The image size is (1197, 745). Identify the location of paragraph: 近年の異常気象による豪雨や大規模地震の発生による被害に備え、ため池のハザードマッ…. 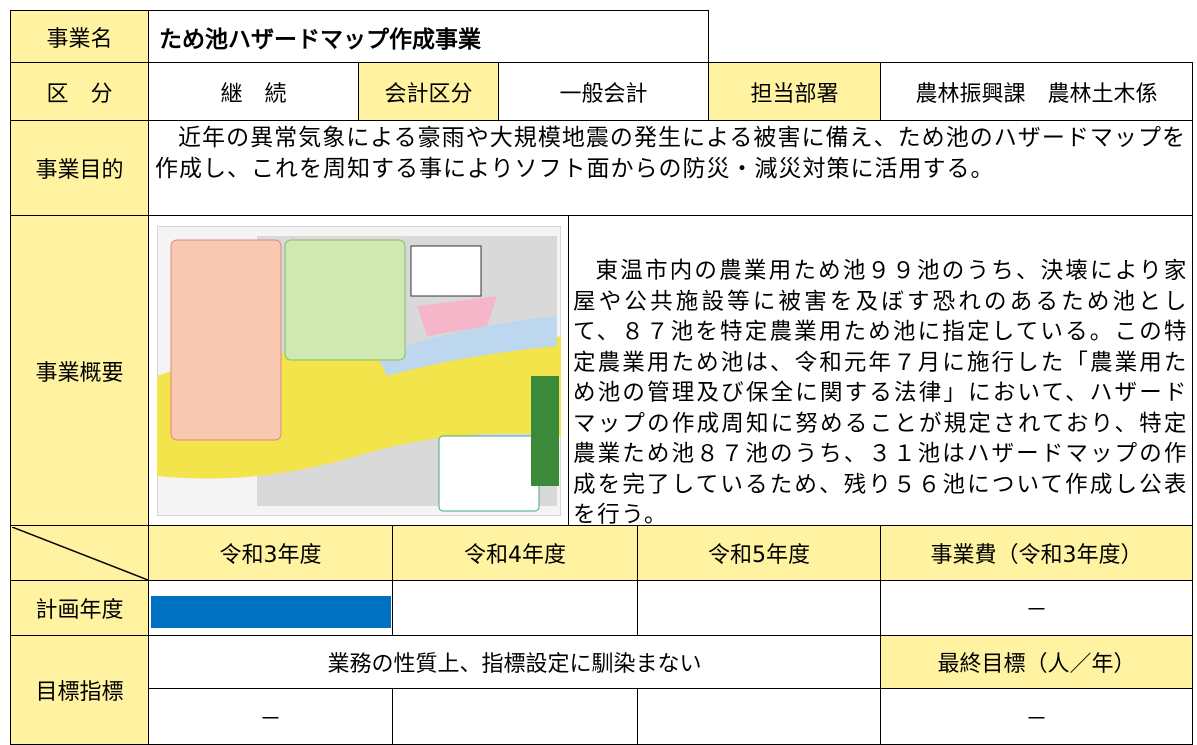
(670, 153).